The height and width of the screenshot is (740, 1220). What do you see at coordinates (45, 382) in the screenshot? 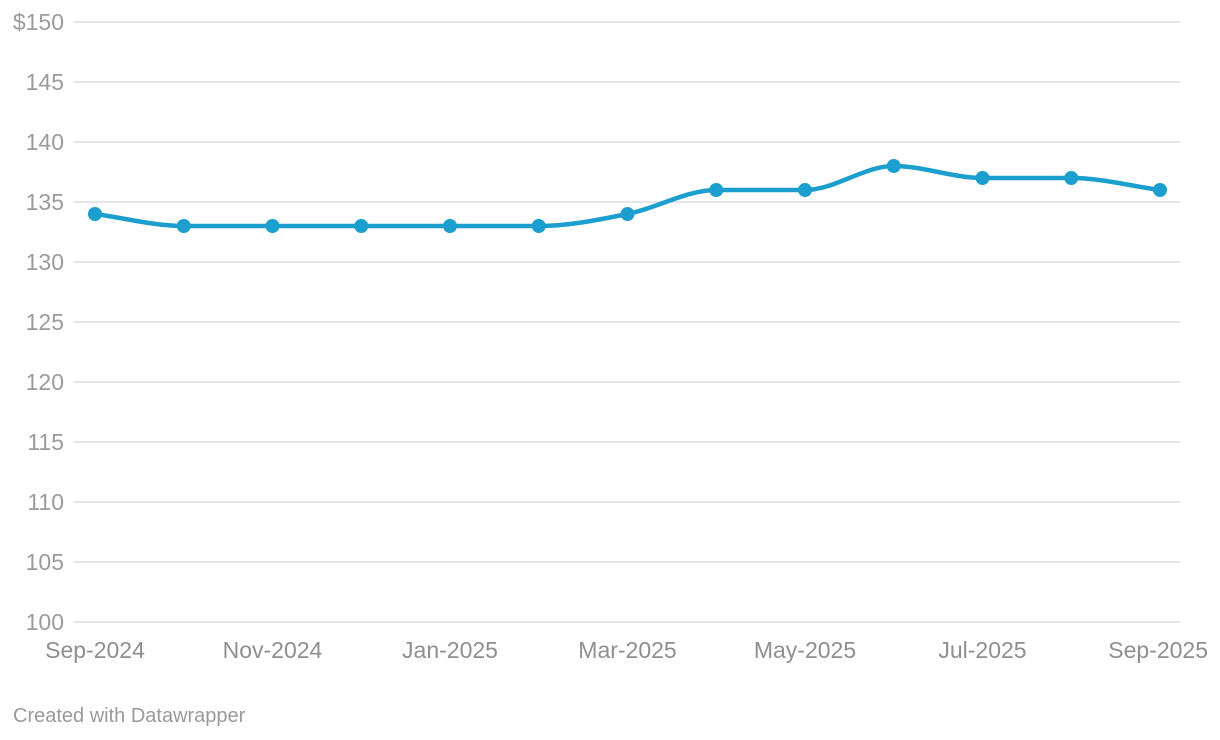
I see `y-tick-label: 120` at bounding box center [45, 382].